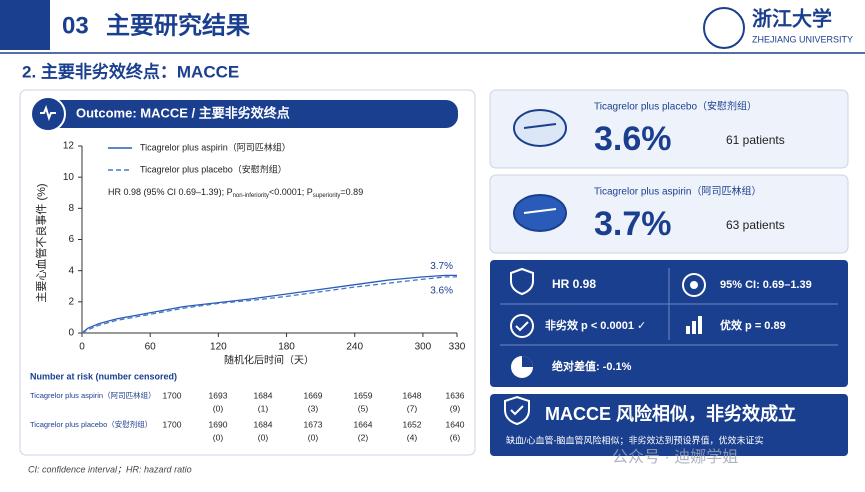 This screenshot has height=492, width=865. Describe the element at coordinates (363, 395) in the screenshot. I see `risk-count: 1659` at that location.